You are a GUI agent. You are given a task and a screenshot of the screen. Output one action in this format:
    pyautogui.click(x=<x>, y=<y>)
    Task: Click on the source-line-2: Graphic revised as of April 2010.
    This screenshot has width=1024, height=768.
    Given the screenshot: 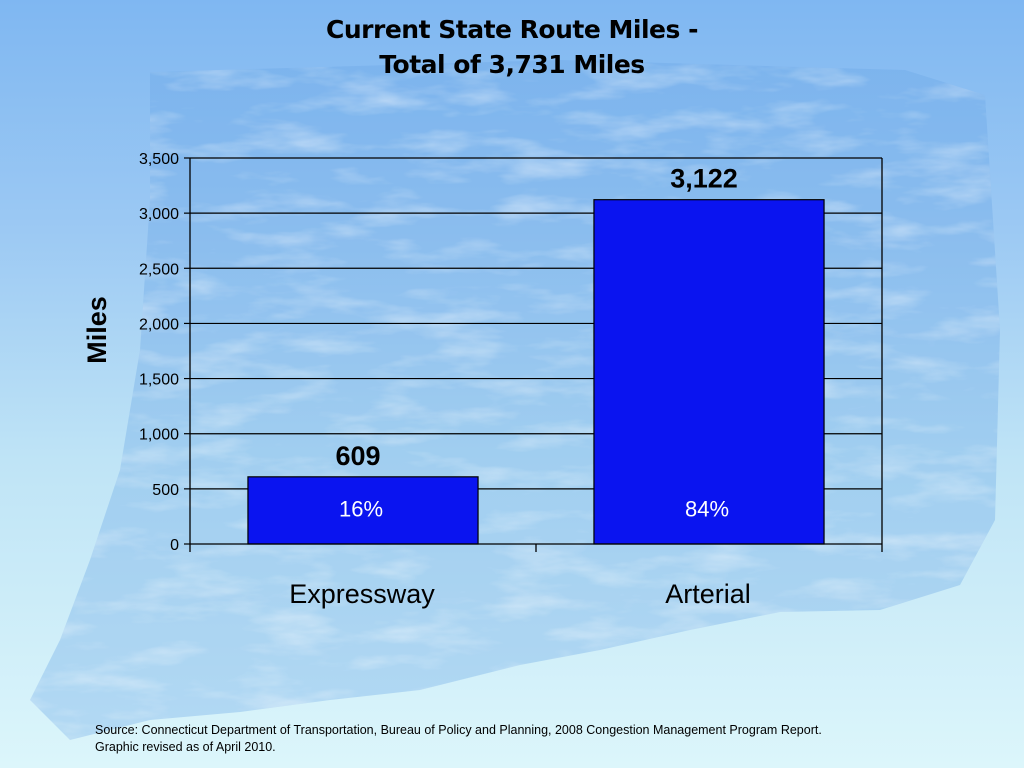 What is the action you would take?
    pyautogui.click(x=185, y=747)
    